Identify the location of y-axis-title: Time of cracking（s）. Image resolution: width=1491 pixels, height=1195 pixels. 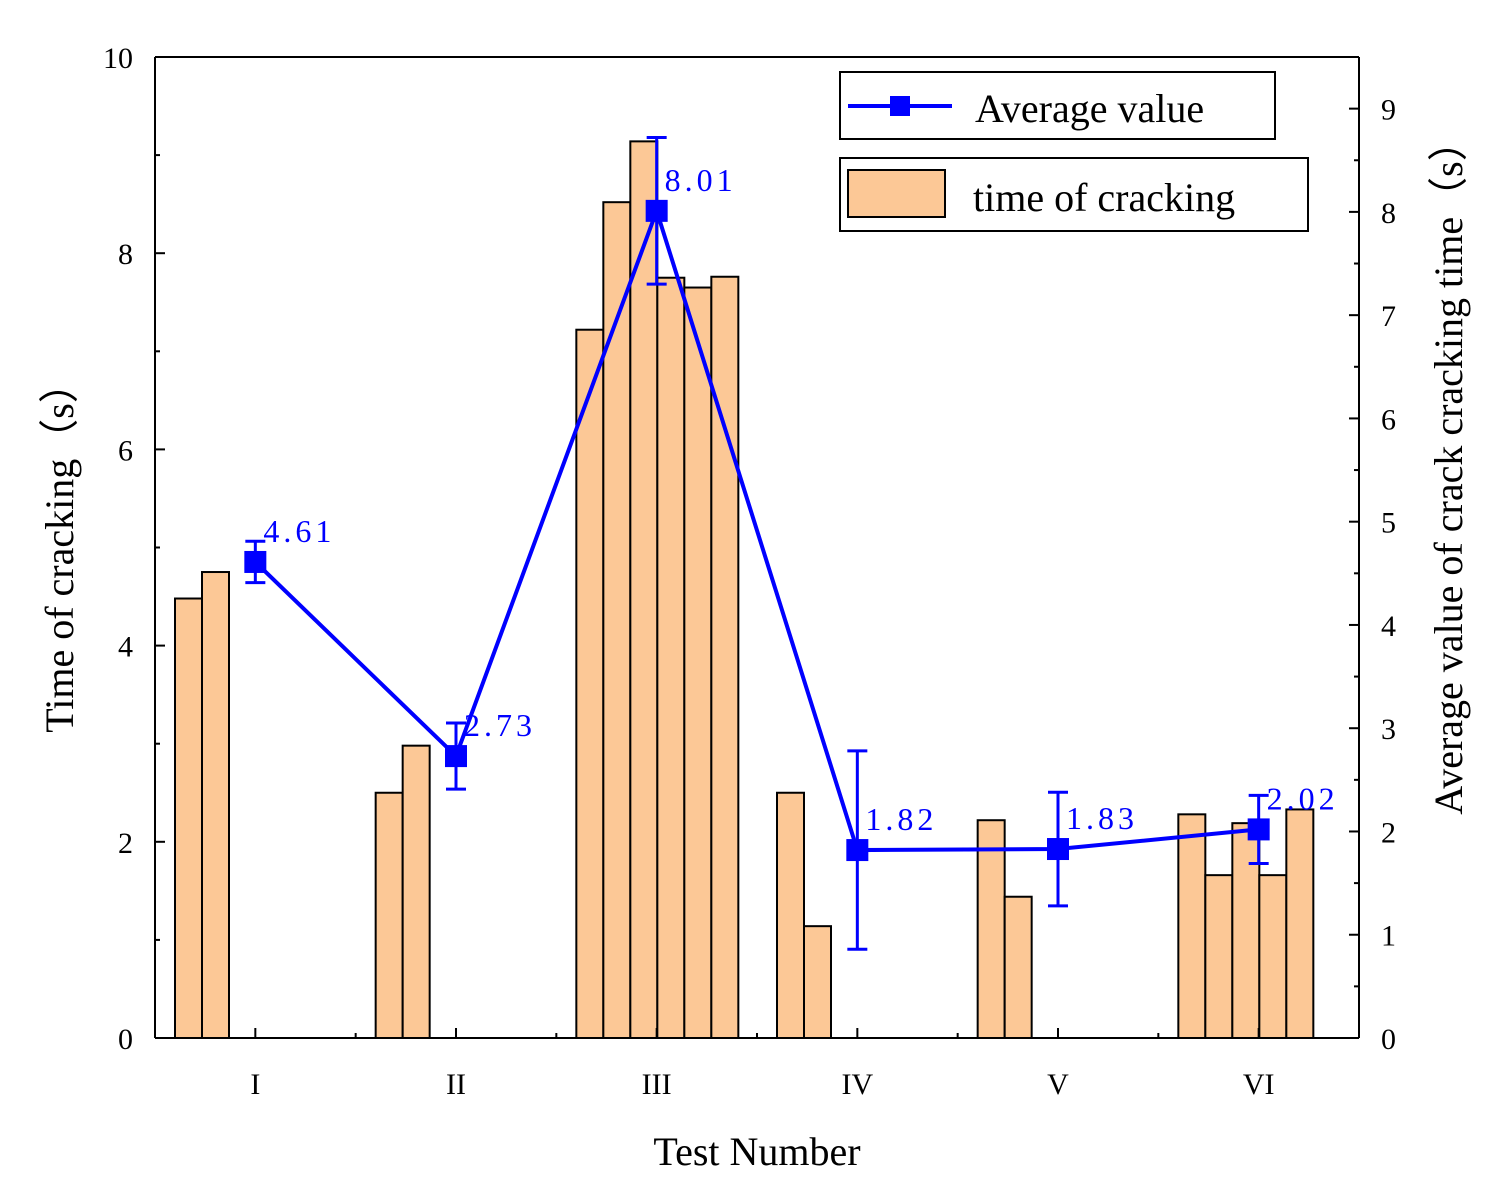
(59, 548).